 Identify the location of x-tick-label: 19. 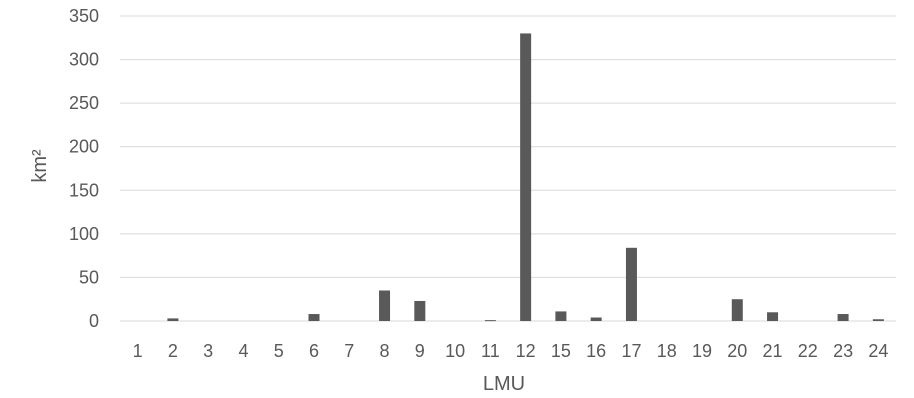
(702, 351).